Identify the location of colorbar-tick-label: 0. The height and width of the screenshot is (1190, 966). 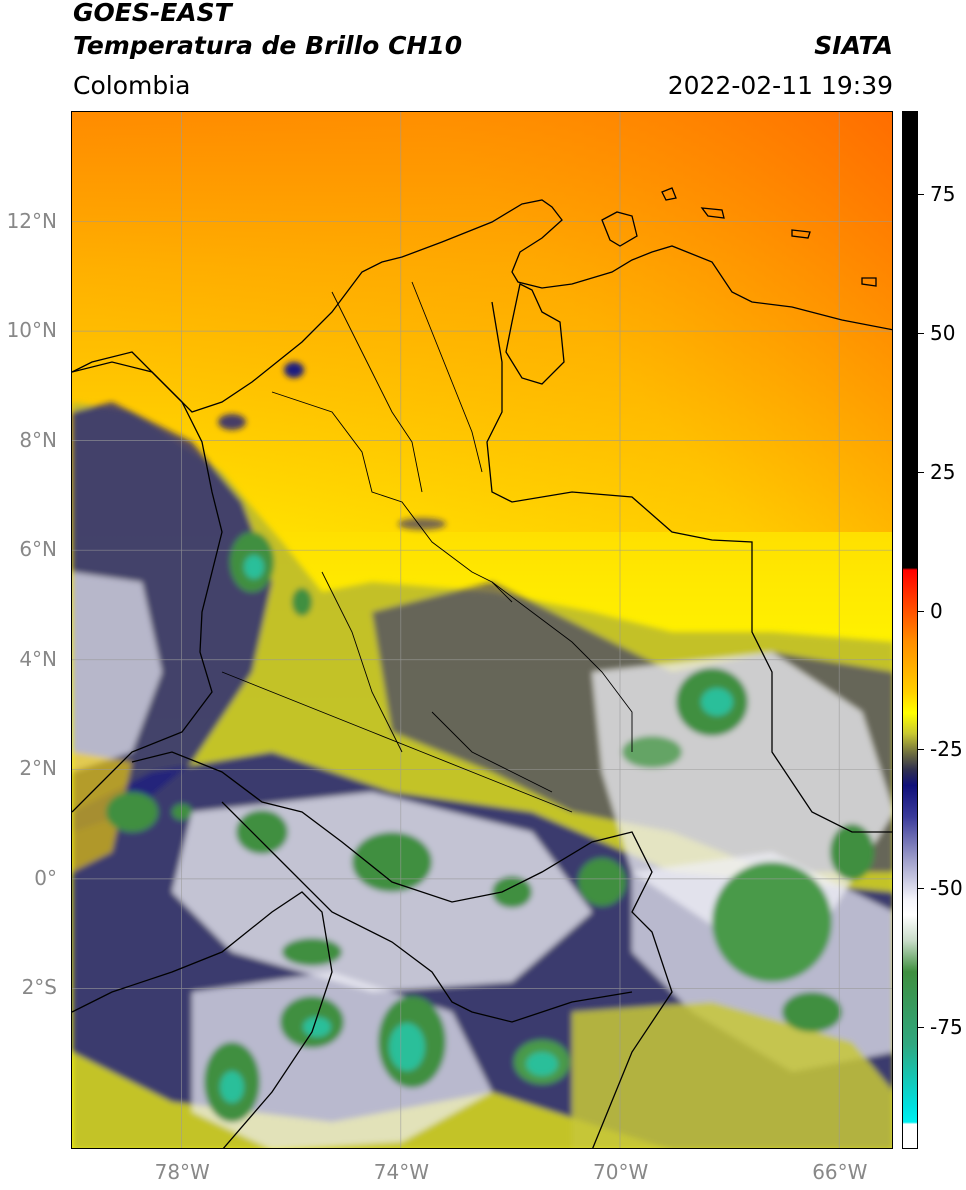
(936, 610).